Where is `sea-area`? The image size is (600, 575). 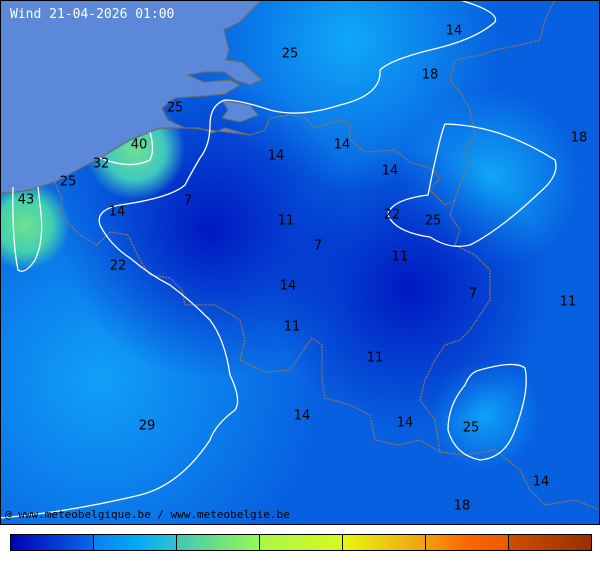 sea-area is located at coordinates (132, 97).